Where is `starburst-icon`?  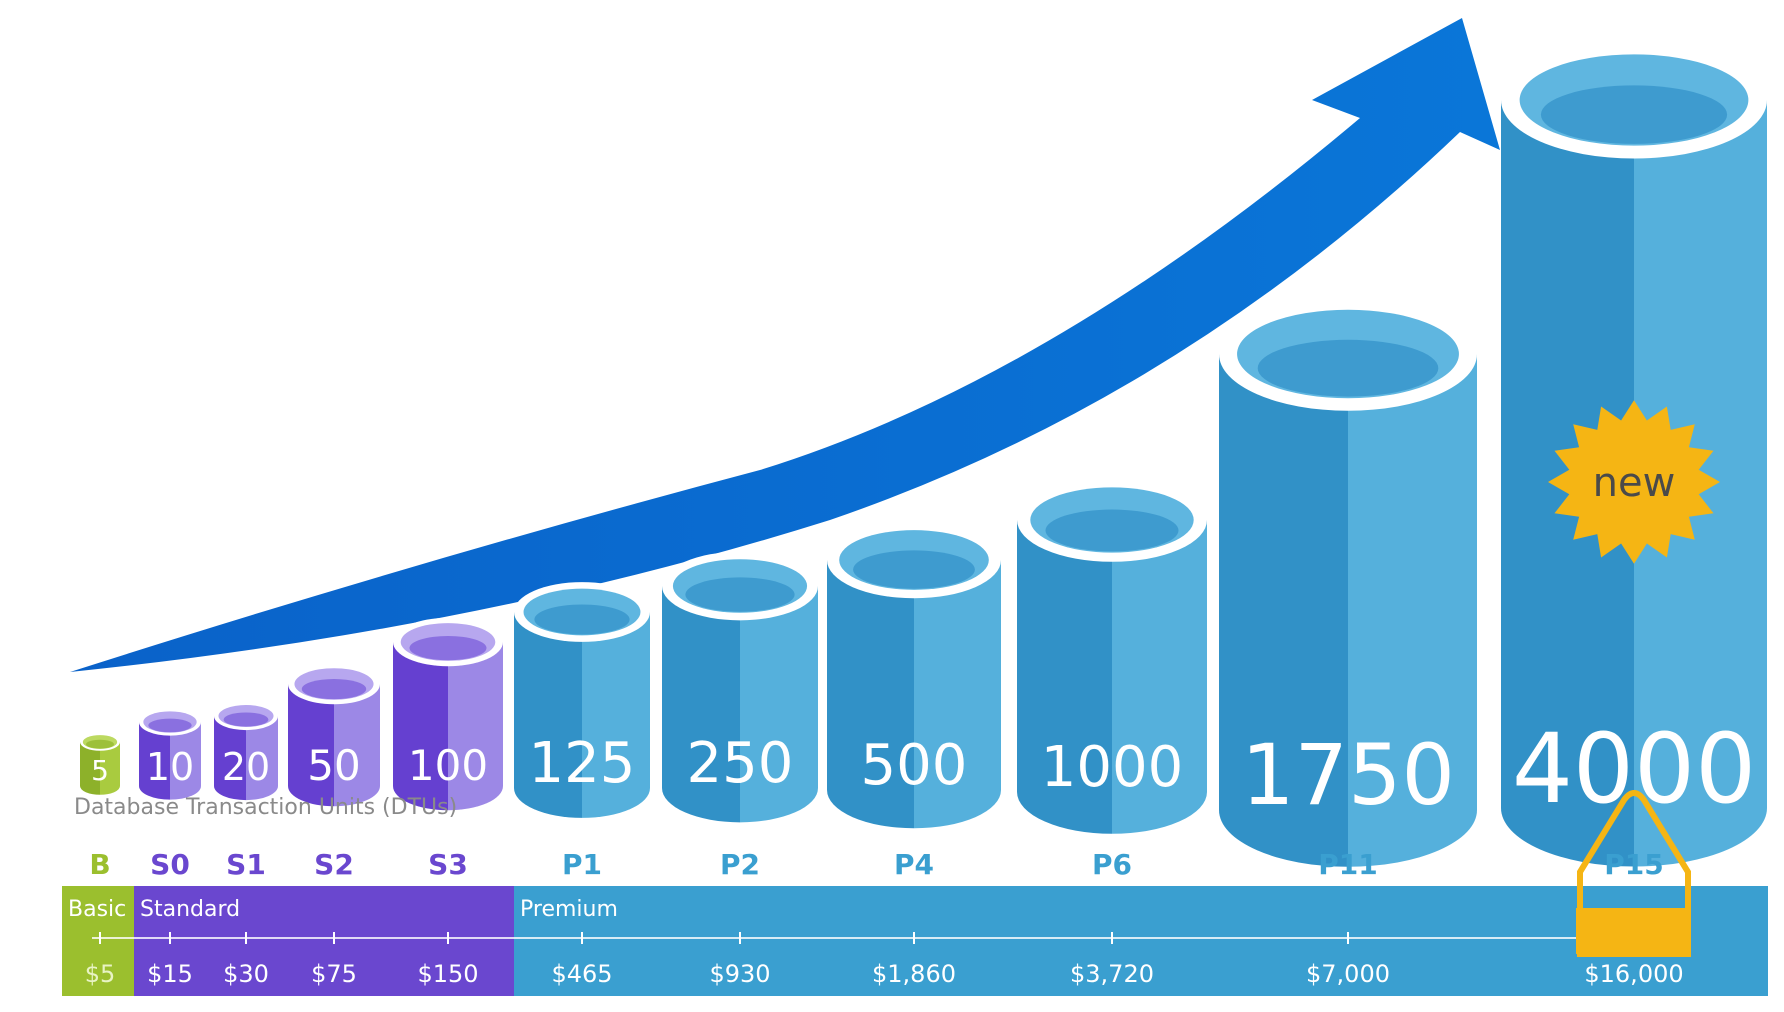 starburst-icon is located at coordinates (1634, 482).